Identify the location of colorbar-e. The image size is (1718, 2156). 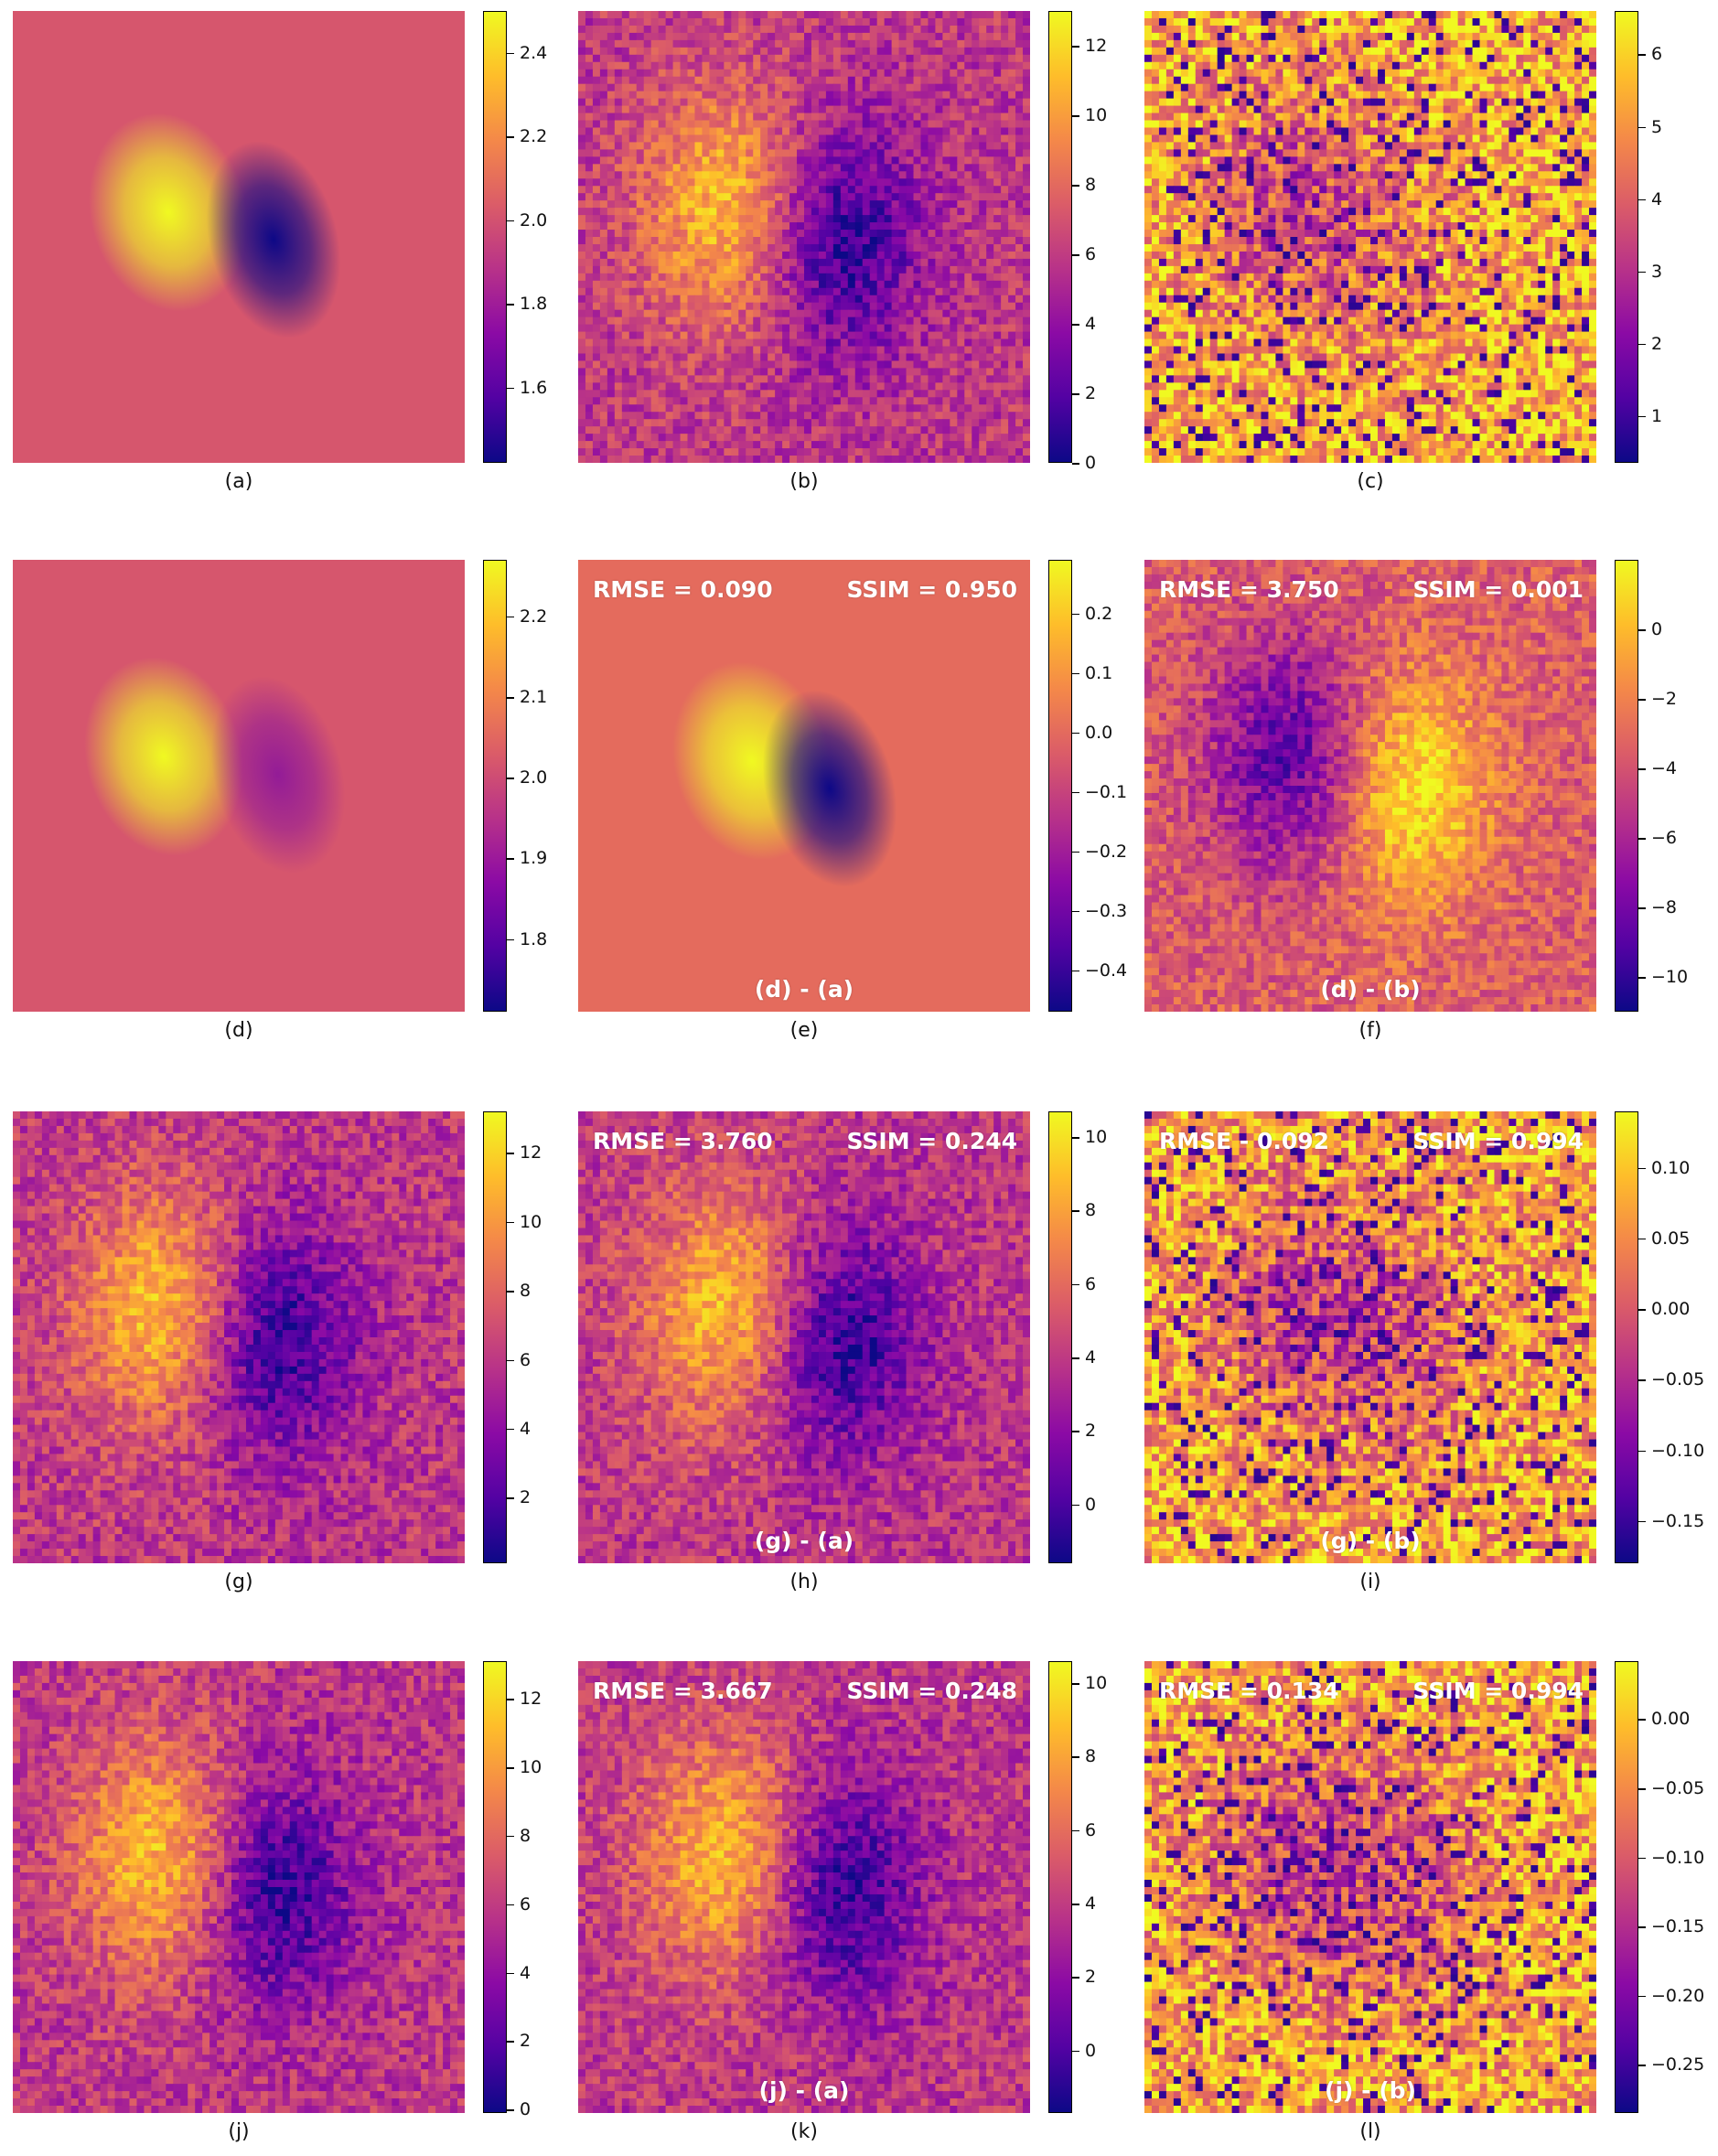
(1060, 786).